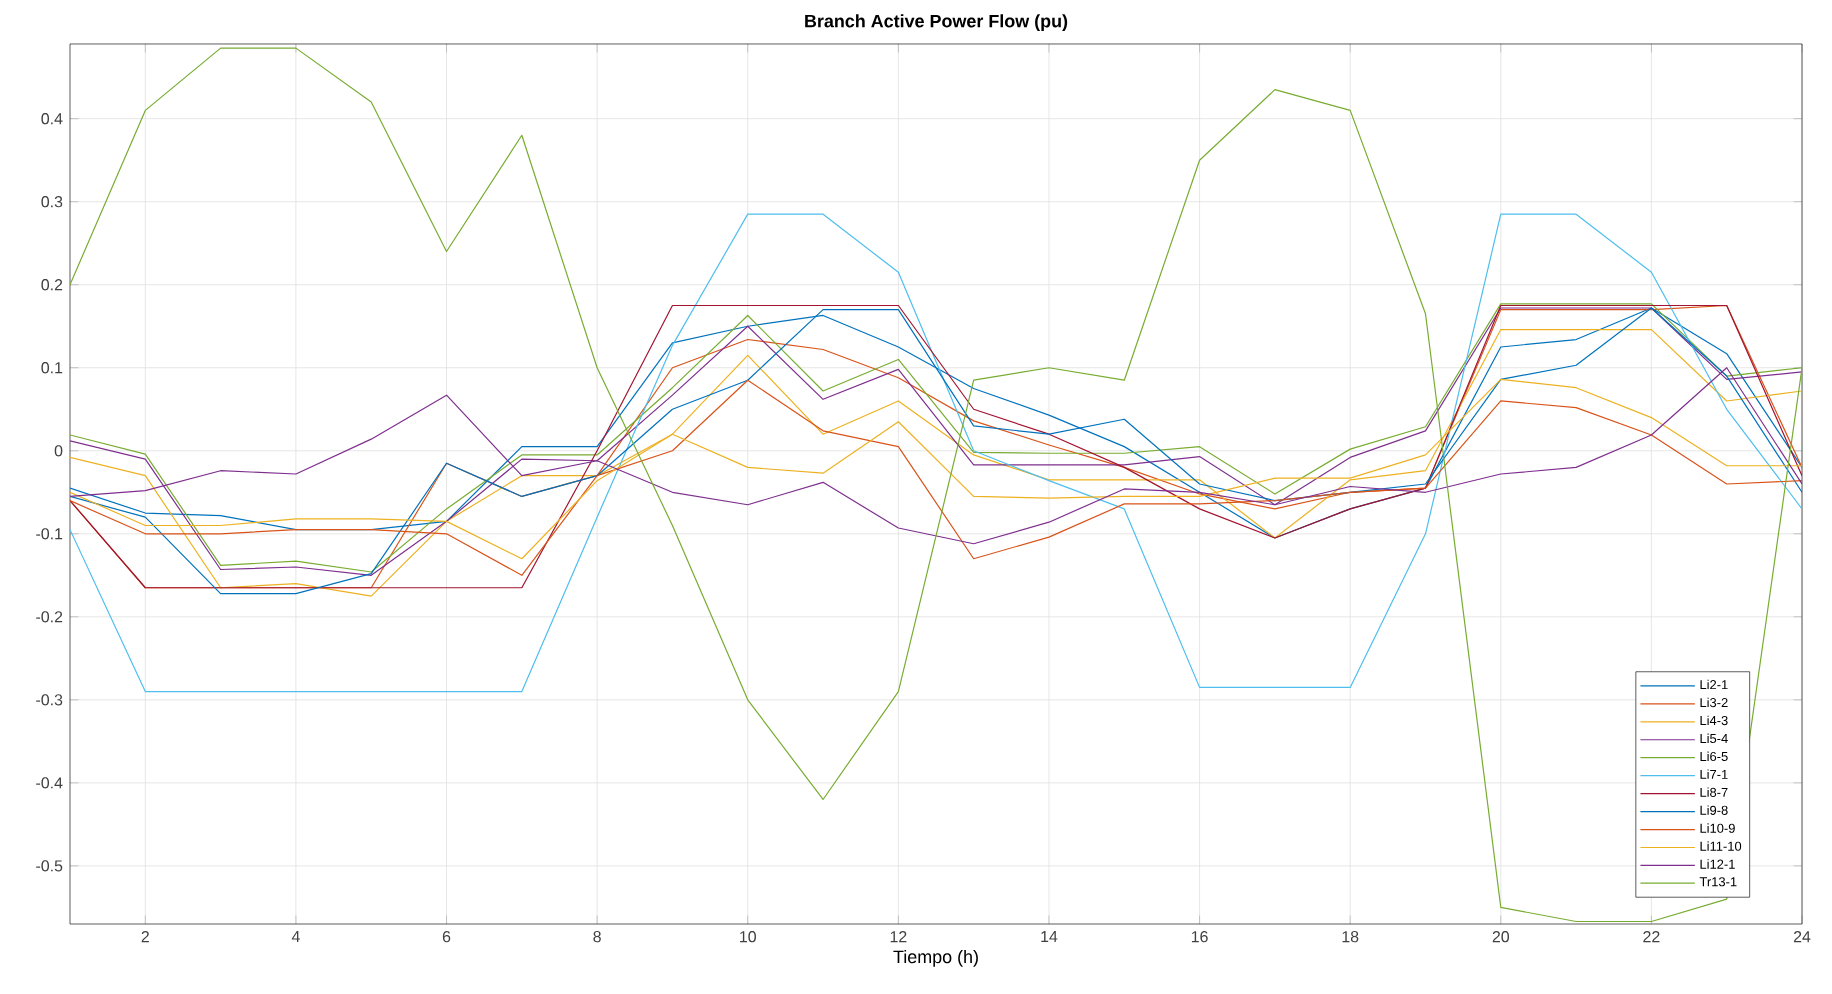  Describe the element at coordinates (936, 22) in the screenshot. I see `chart-title: Branch Active Power Flow (pu)` at that location.